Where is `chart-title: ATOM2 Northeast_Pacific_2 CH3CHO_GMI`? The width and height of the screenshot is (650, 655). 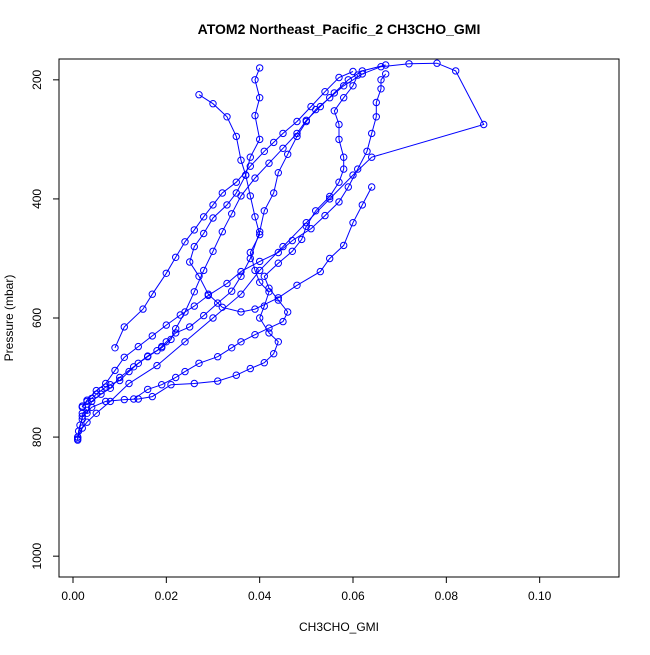 chart-title: ATOM2 Northeast_Pacific_2 CH3CHO_GMI is located at coordinates (339, 29).